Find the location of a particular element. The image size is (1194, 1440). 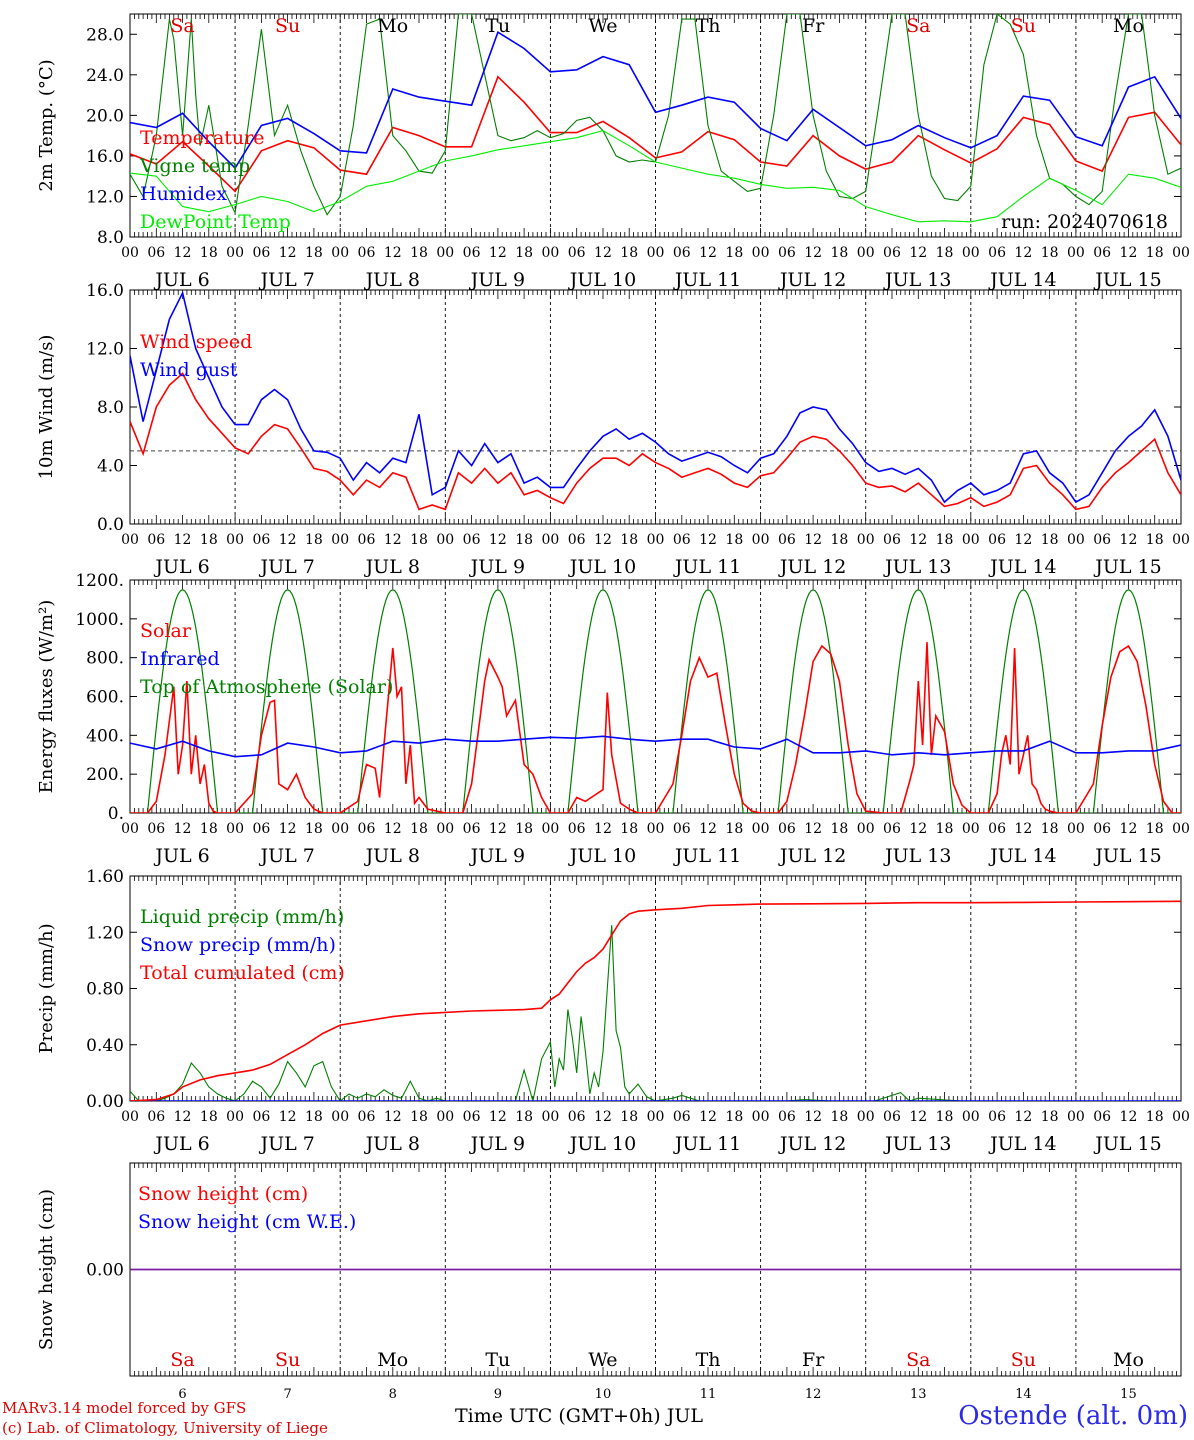

y-tick-label: 0. is located at coordinates (116, 814).